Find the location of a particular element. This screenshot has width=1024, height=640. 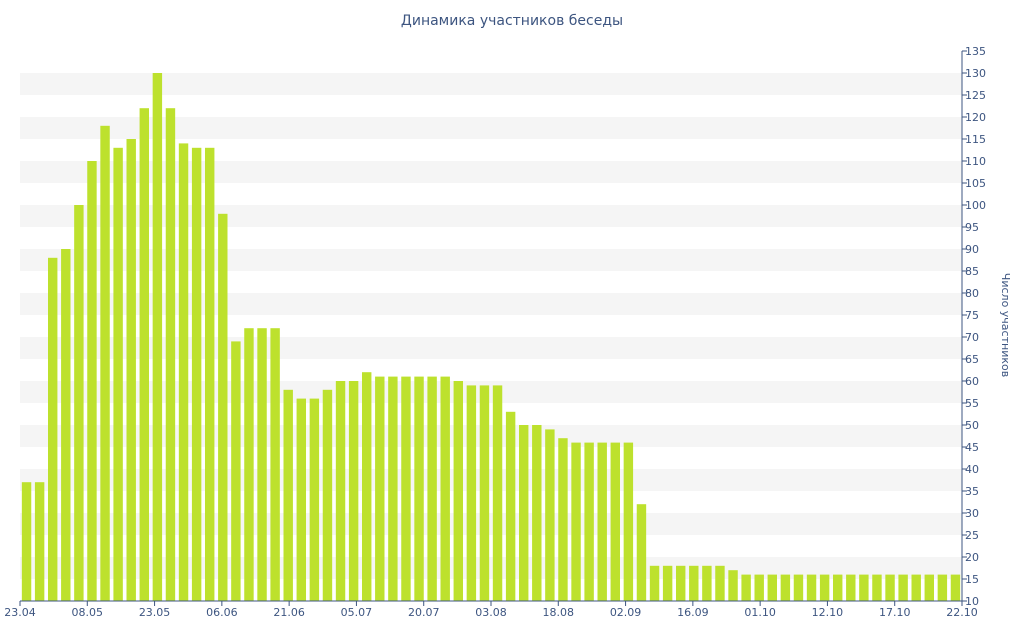

y-tick-label: 100 is located at coordinates (975, 205).